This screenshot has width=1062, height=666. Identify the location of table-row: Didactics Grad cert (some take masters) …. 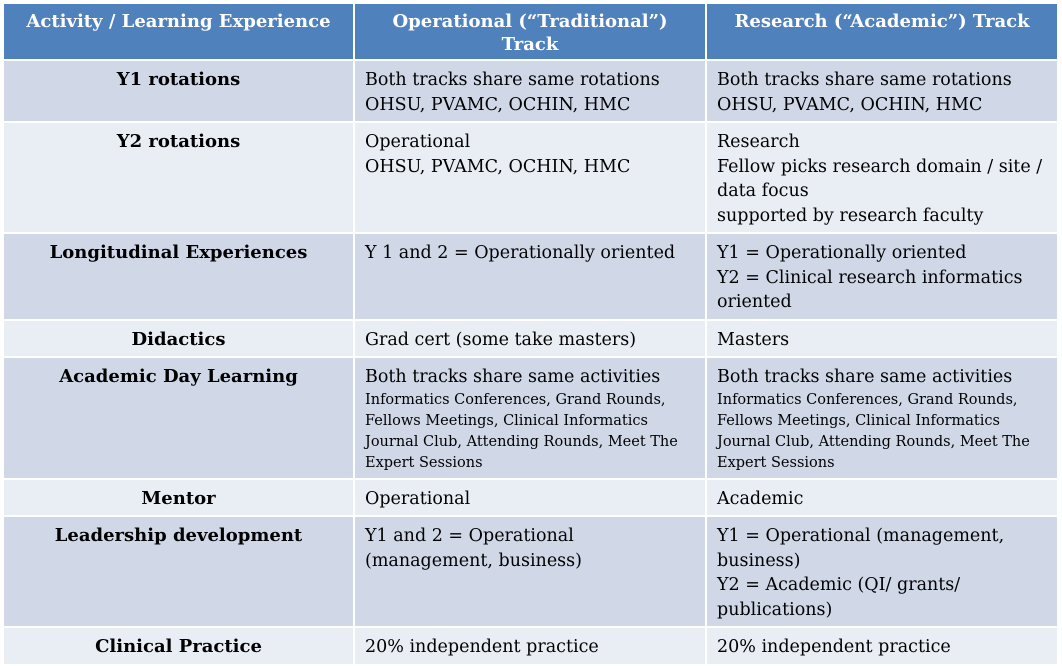
(530, 338).